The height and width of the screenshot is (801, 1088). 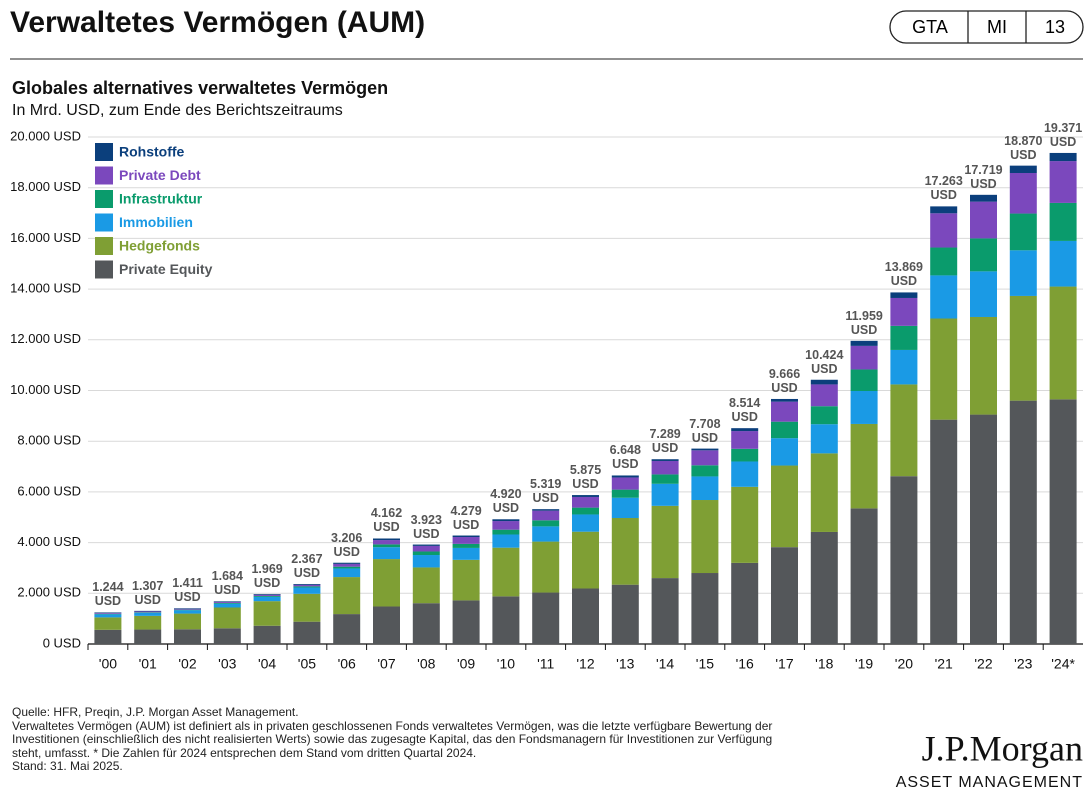 What do you see at coordinates (784, 664) in the screenshot?
I see `x-tick-label: '17` at bounding box center [784, 664].